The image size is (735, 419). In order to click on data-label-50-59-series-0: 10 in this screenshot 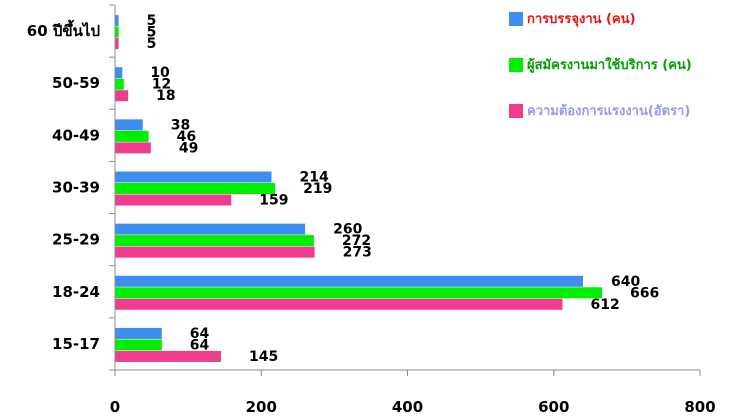, I will do `click(160, 73)`.